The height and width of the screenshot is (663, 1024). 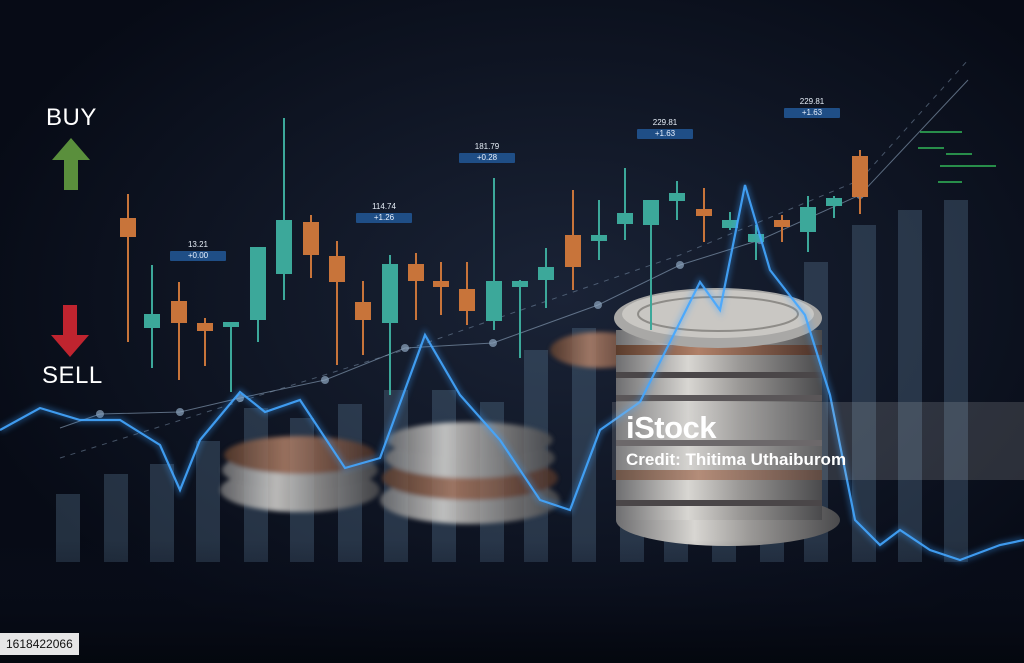 What do you see at coordinates (198, 256) in the screenshot?
I see `price-change: +0.00` at bounding box center [198, 256].